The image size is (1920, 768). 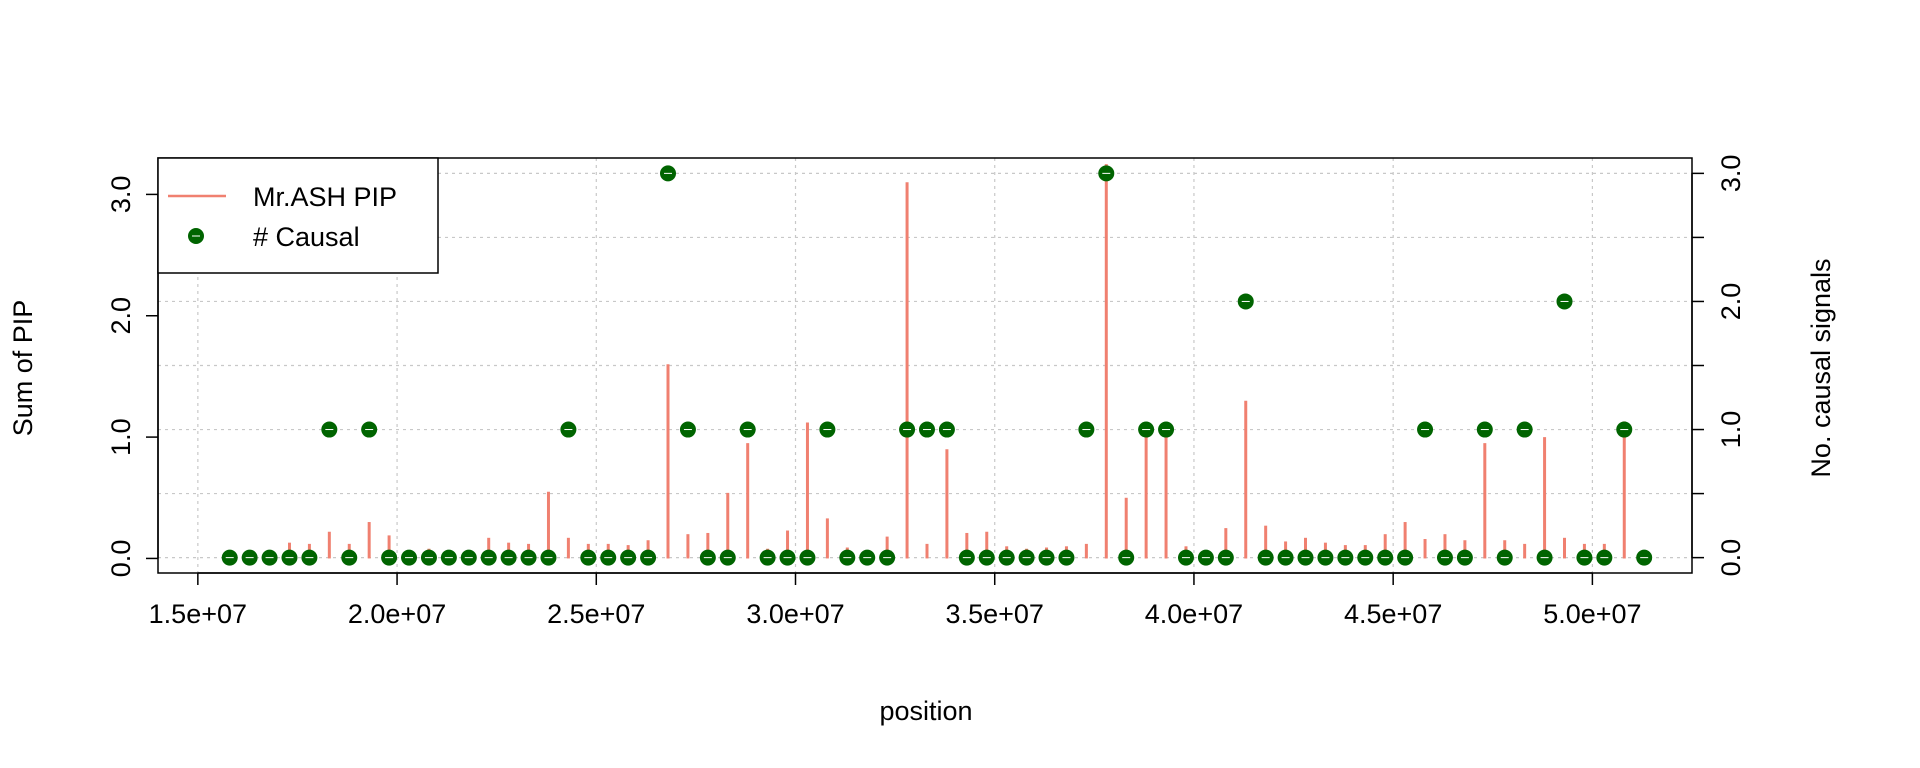 What do you see at coordinates (925, 711) in the screenshot?
I see `x-axis-label: position` at bounding box center [925, 711].